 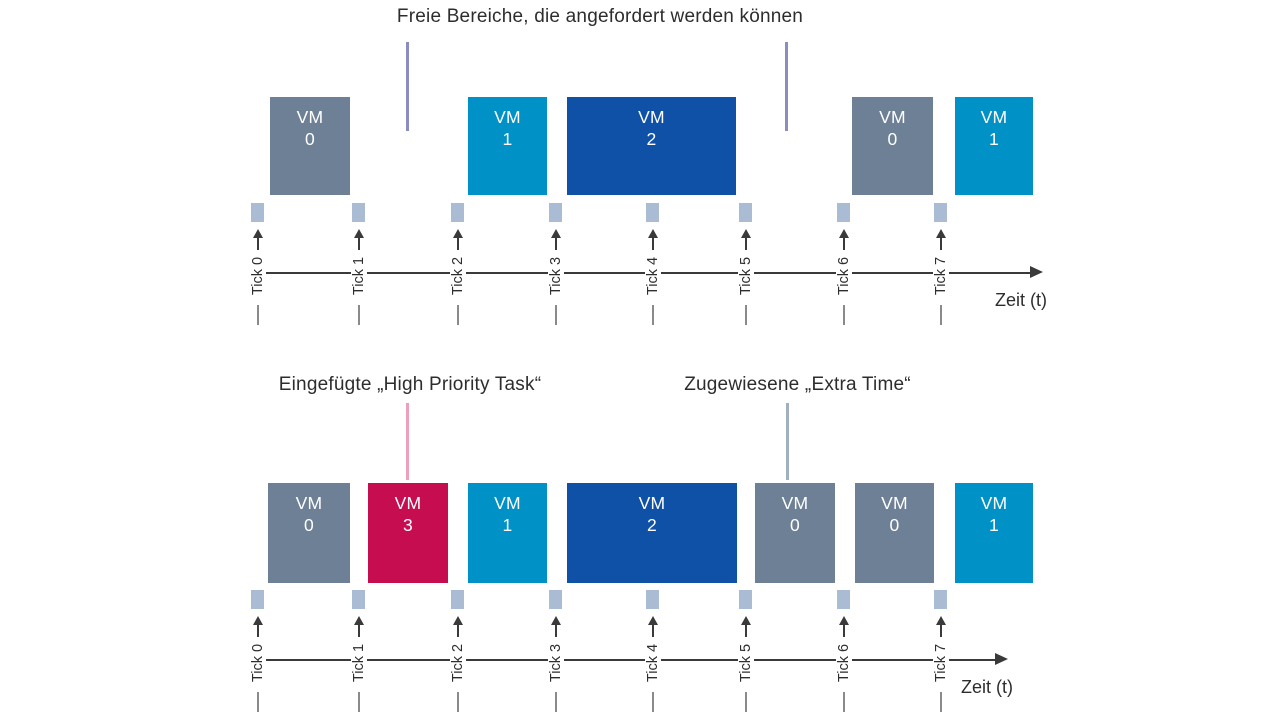 What do you see at coordinates (787, 441) in the screenshot?
I see `extra-time-marker-line` at bounding box center [787, 441].